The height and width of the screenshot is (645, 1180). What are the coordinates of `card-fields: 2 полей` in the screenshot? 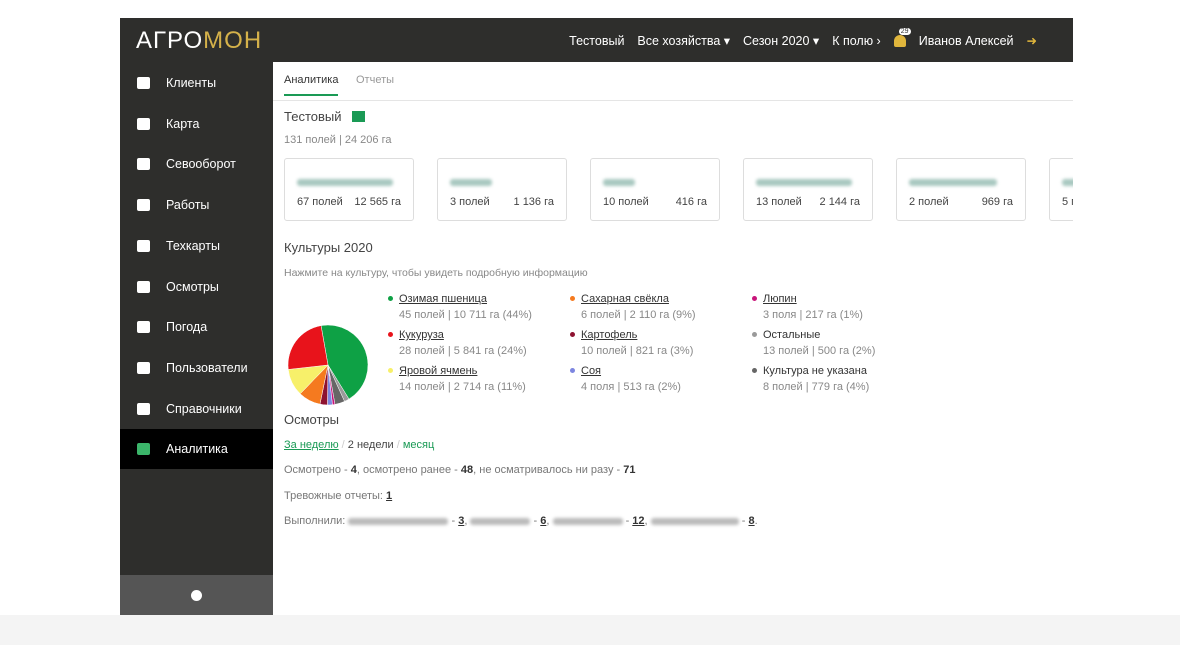 It's located at (929, 202).